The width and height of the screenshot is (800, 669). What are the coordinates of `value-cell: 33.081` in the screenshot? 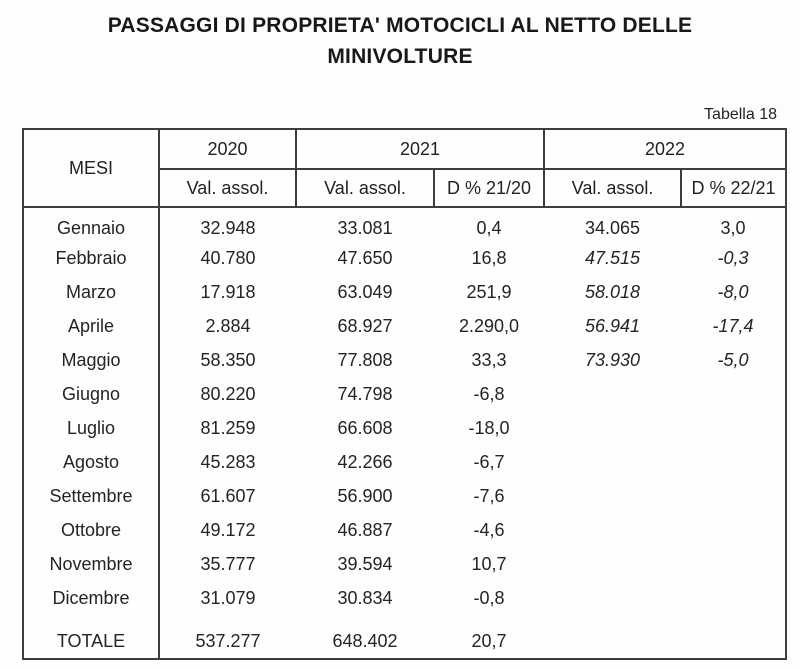 It's located at (365, 228).